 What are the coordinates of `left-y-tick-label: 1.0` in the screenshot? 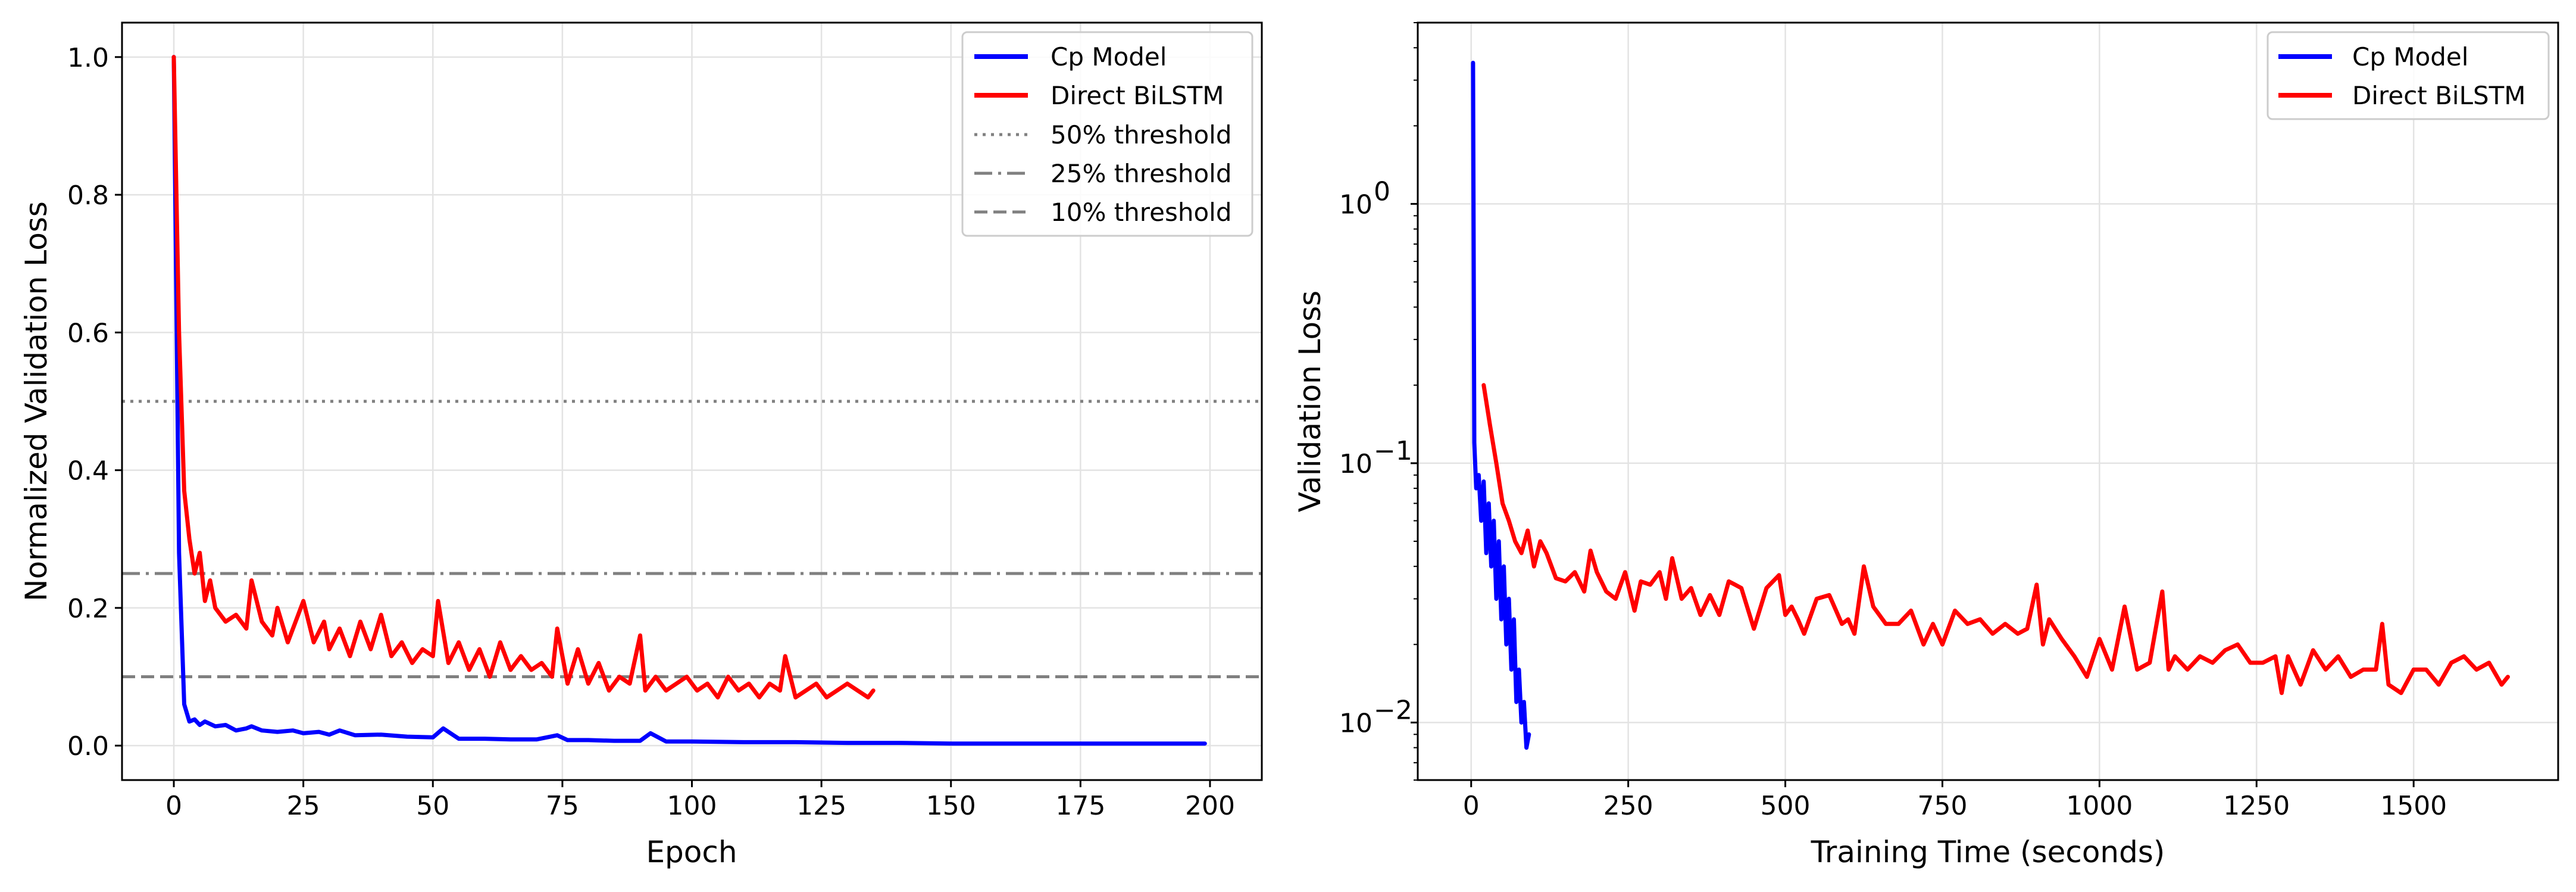 It's located at (88, 58).